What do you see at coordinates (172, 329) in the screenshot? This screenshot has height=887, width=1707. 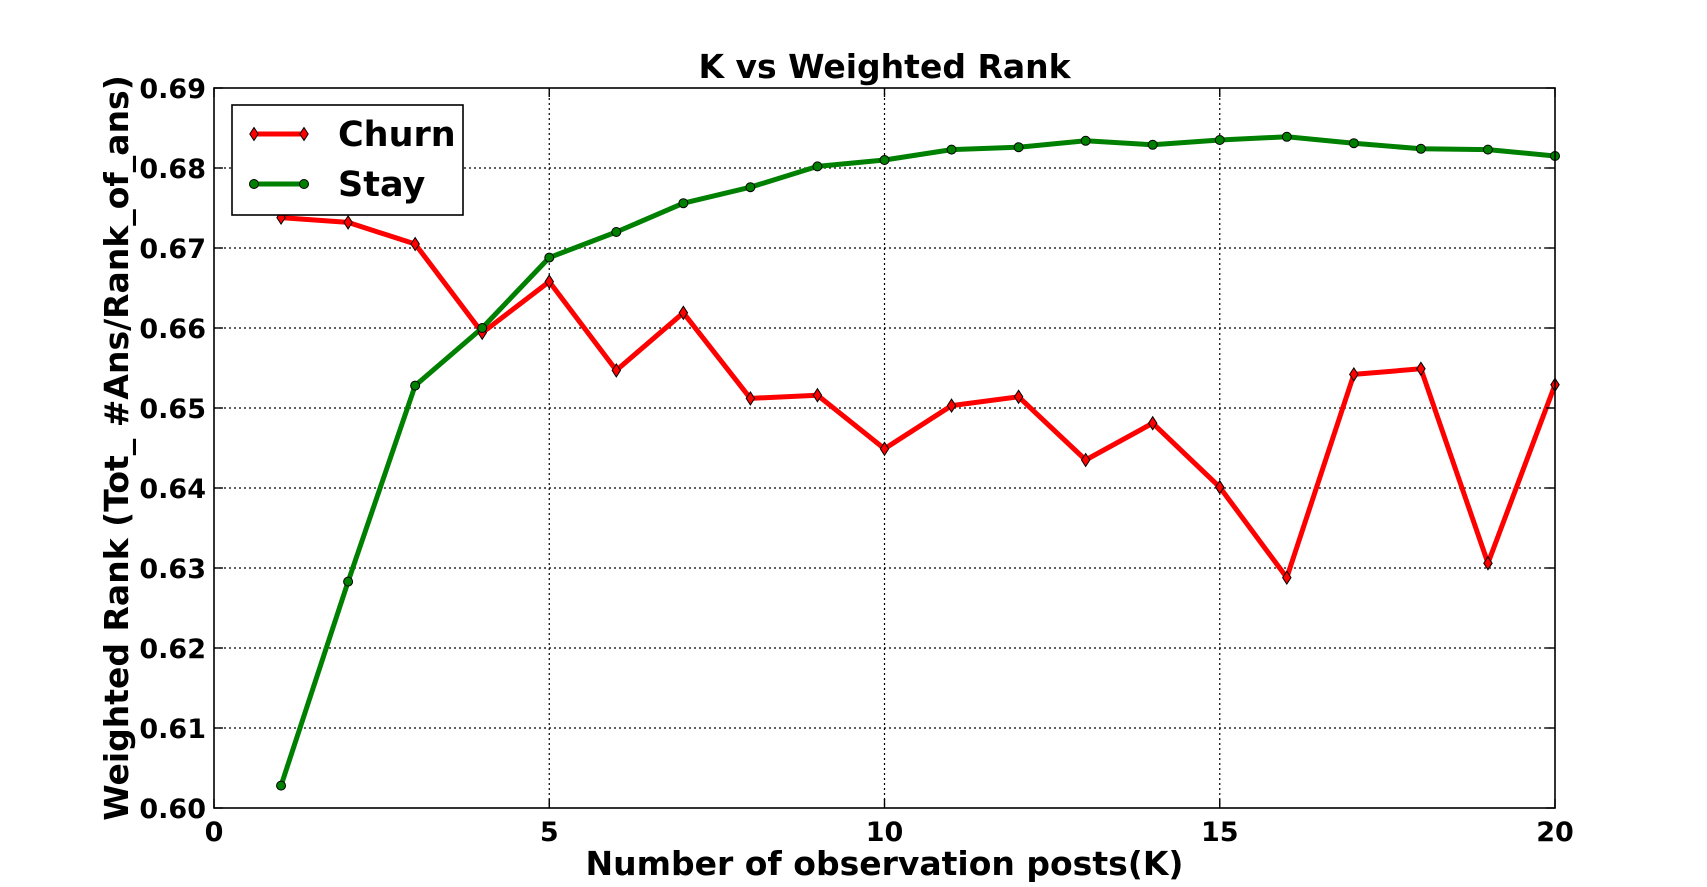 I see `y-tick-label: 0.66` at bounding box center [172, 329].